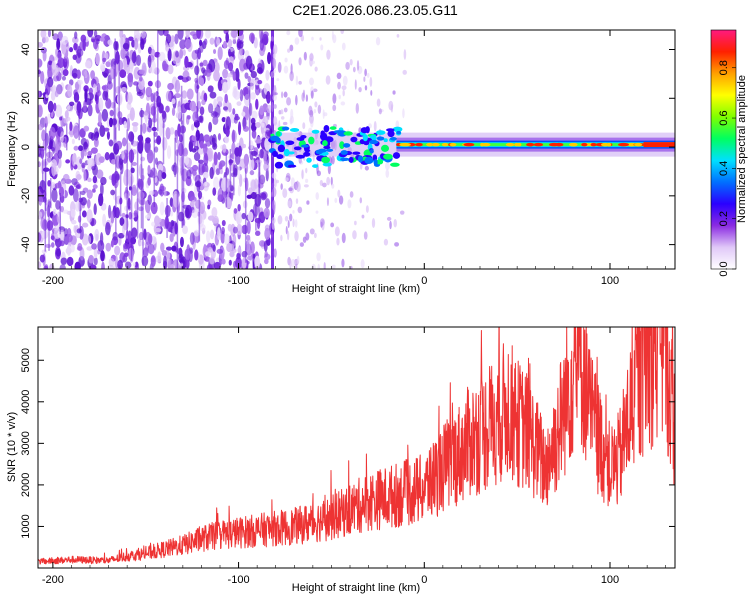 The height and width of the screenshot is (600, 750). I want to click on y-tick-label: 5000, so click(26, 360).